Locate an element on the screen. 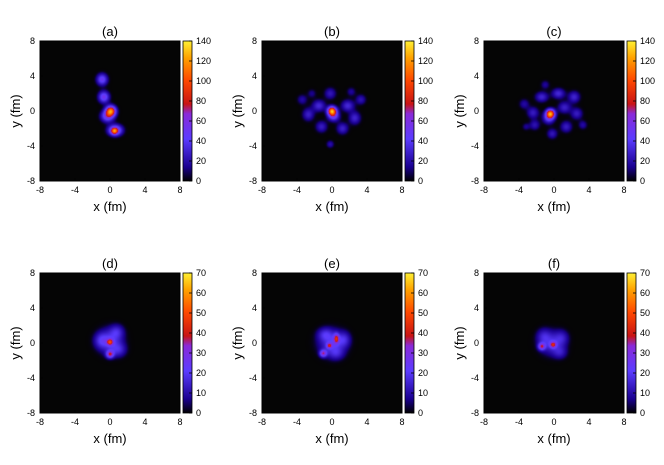 This screenshot has height=465, width=664. panel-title: (d) is located at coordinates (110, 263).